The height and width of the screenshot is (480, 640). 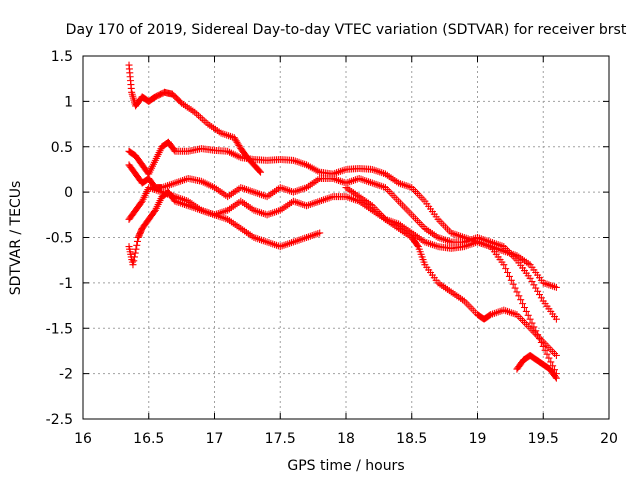 I want to click on x-tick-label: 18, so click(x=346, y=439).